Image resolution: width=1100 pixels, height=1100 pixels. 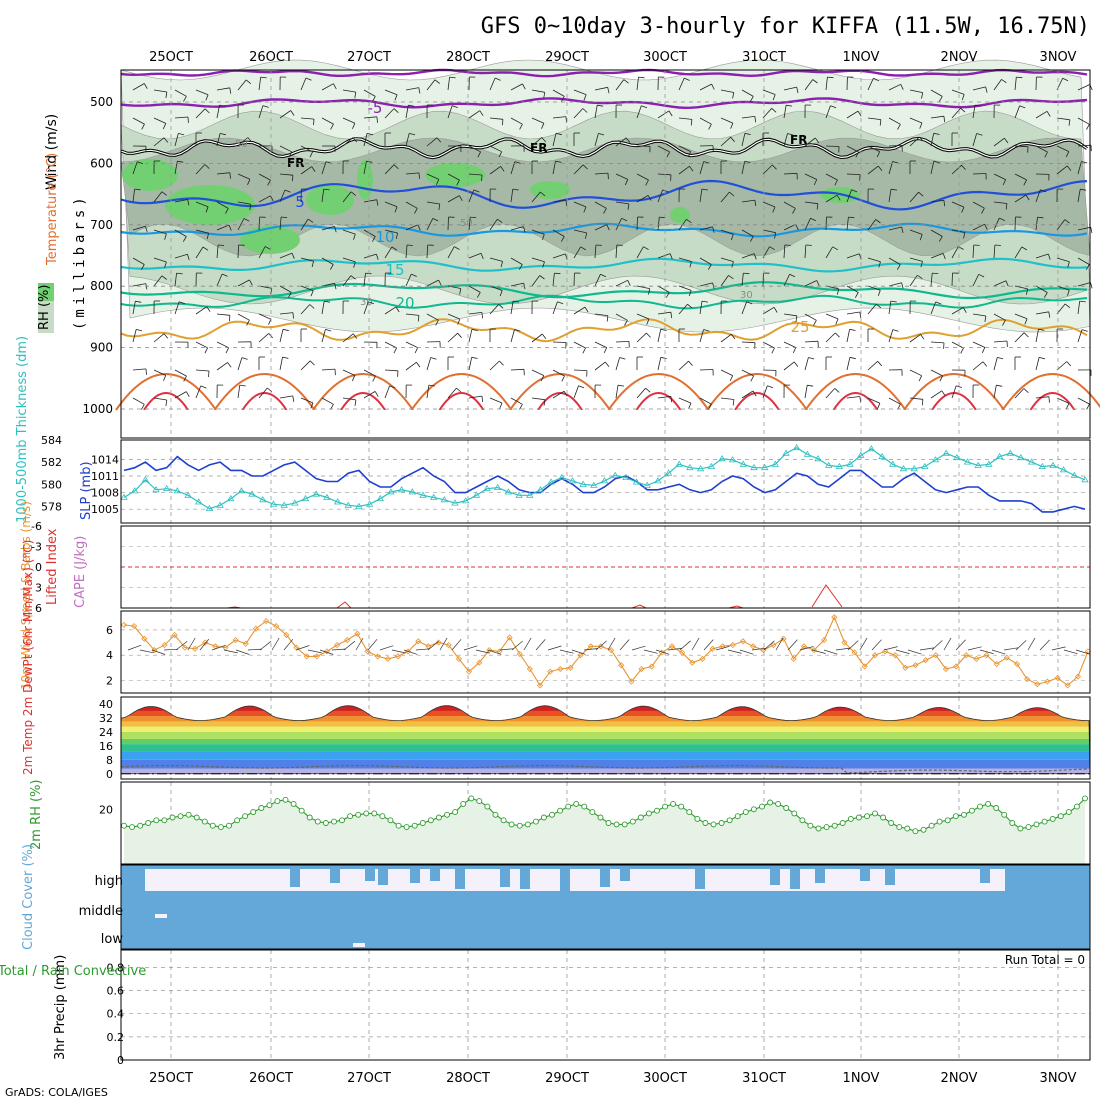 I want to click on precip-tick: 0.6, so click(x=116, y=991).